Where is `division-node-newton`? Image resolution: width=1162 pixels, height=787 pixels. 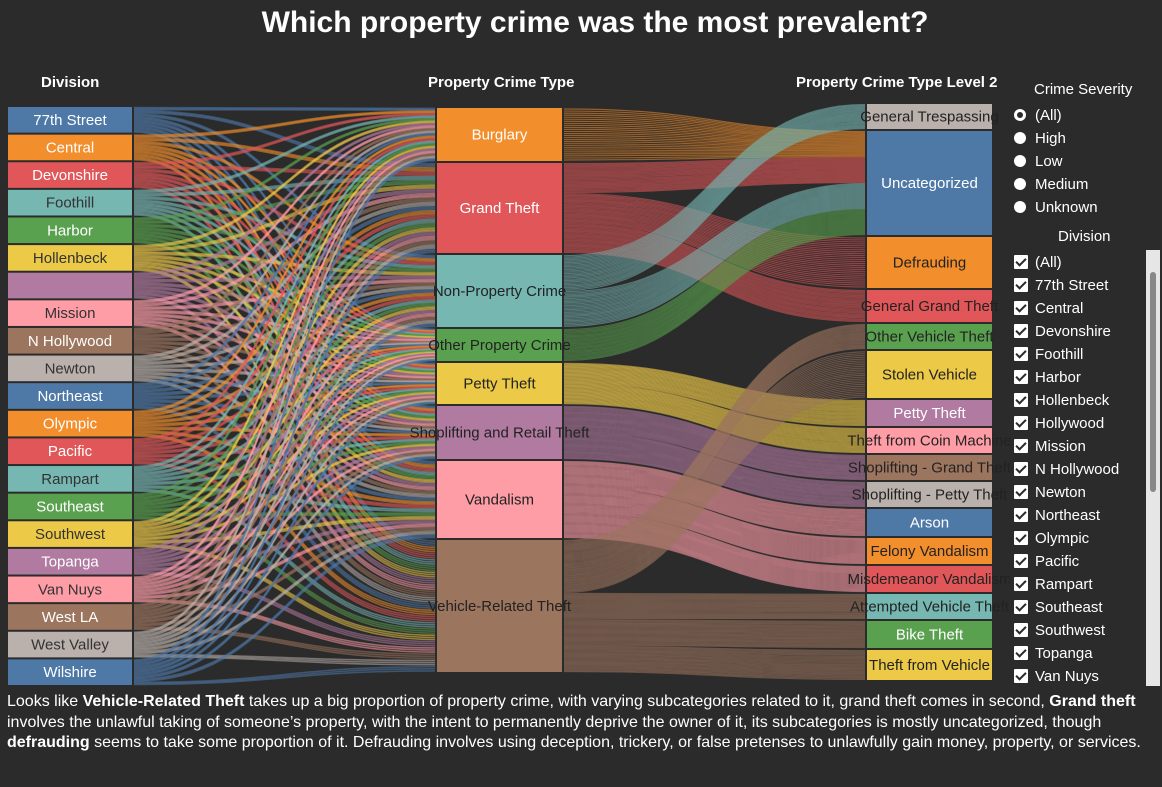
division-node-newton is located at coordinates (70, 368).